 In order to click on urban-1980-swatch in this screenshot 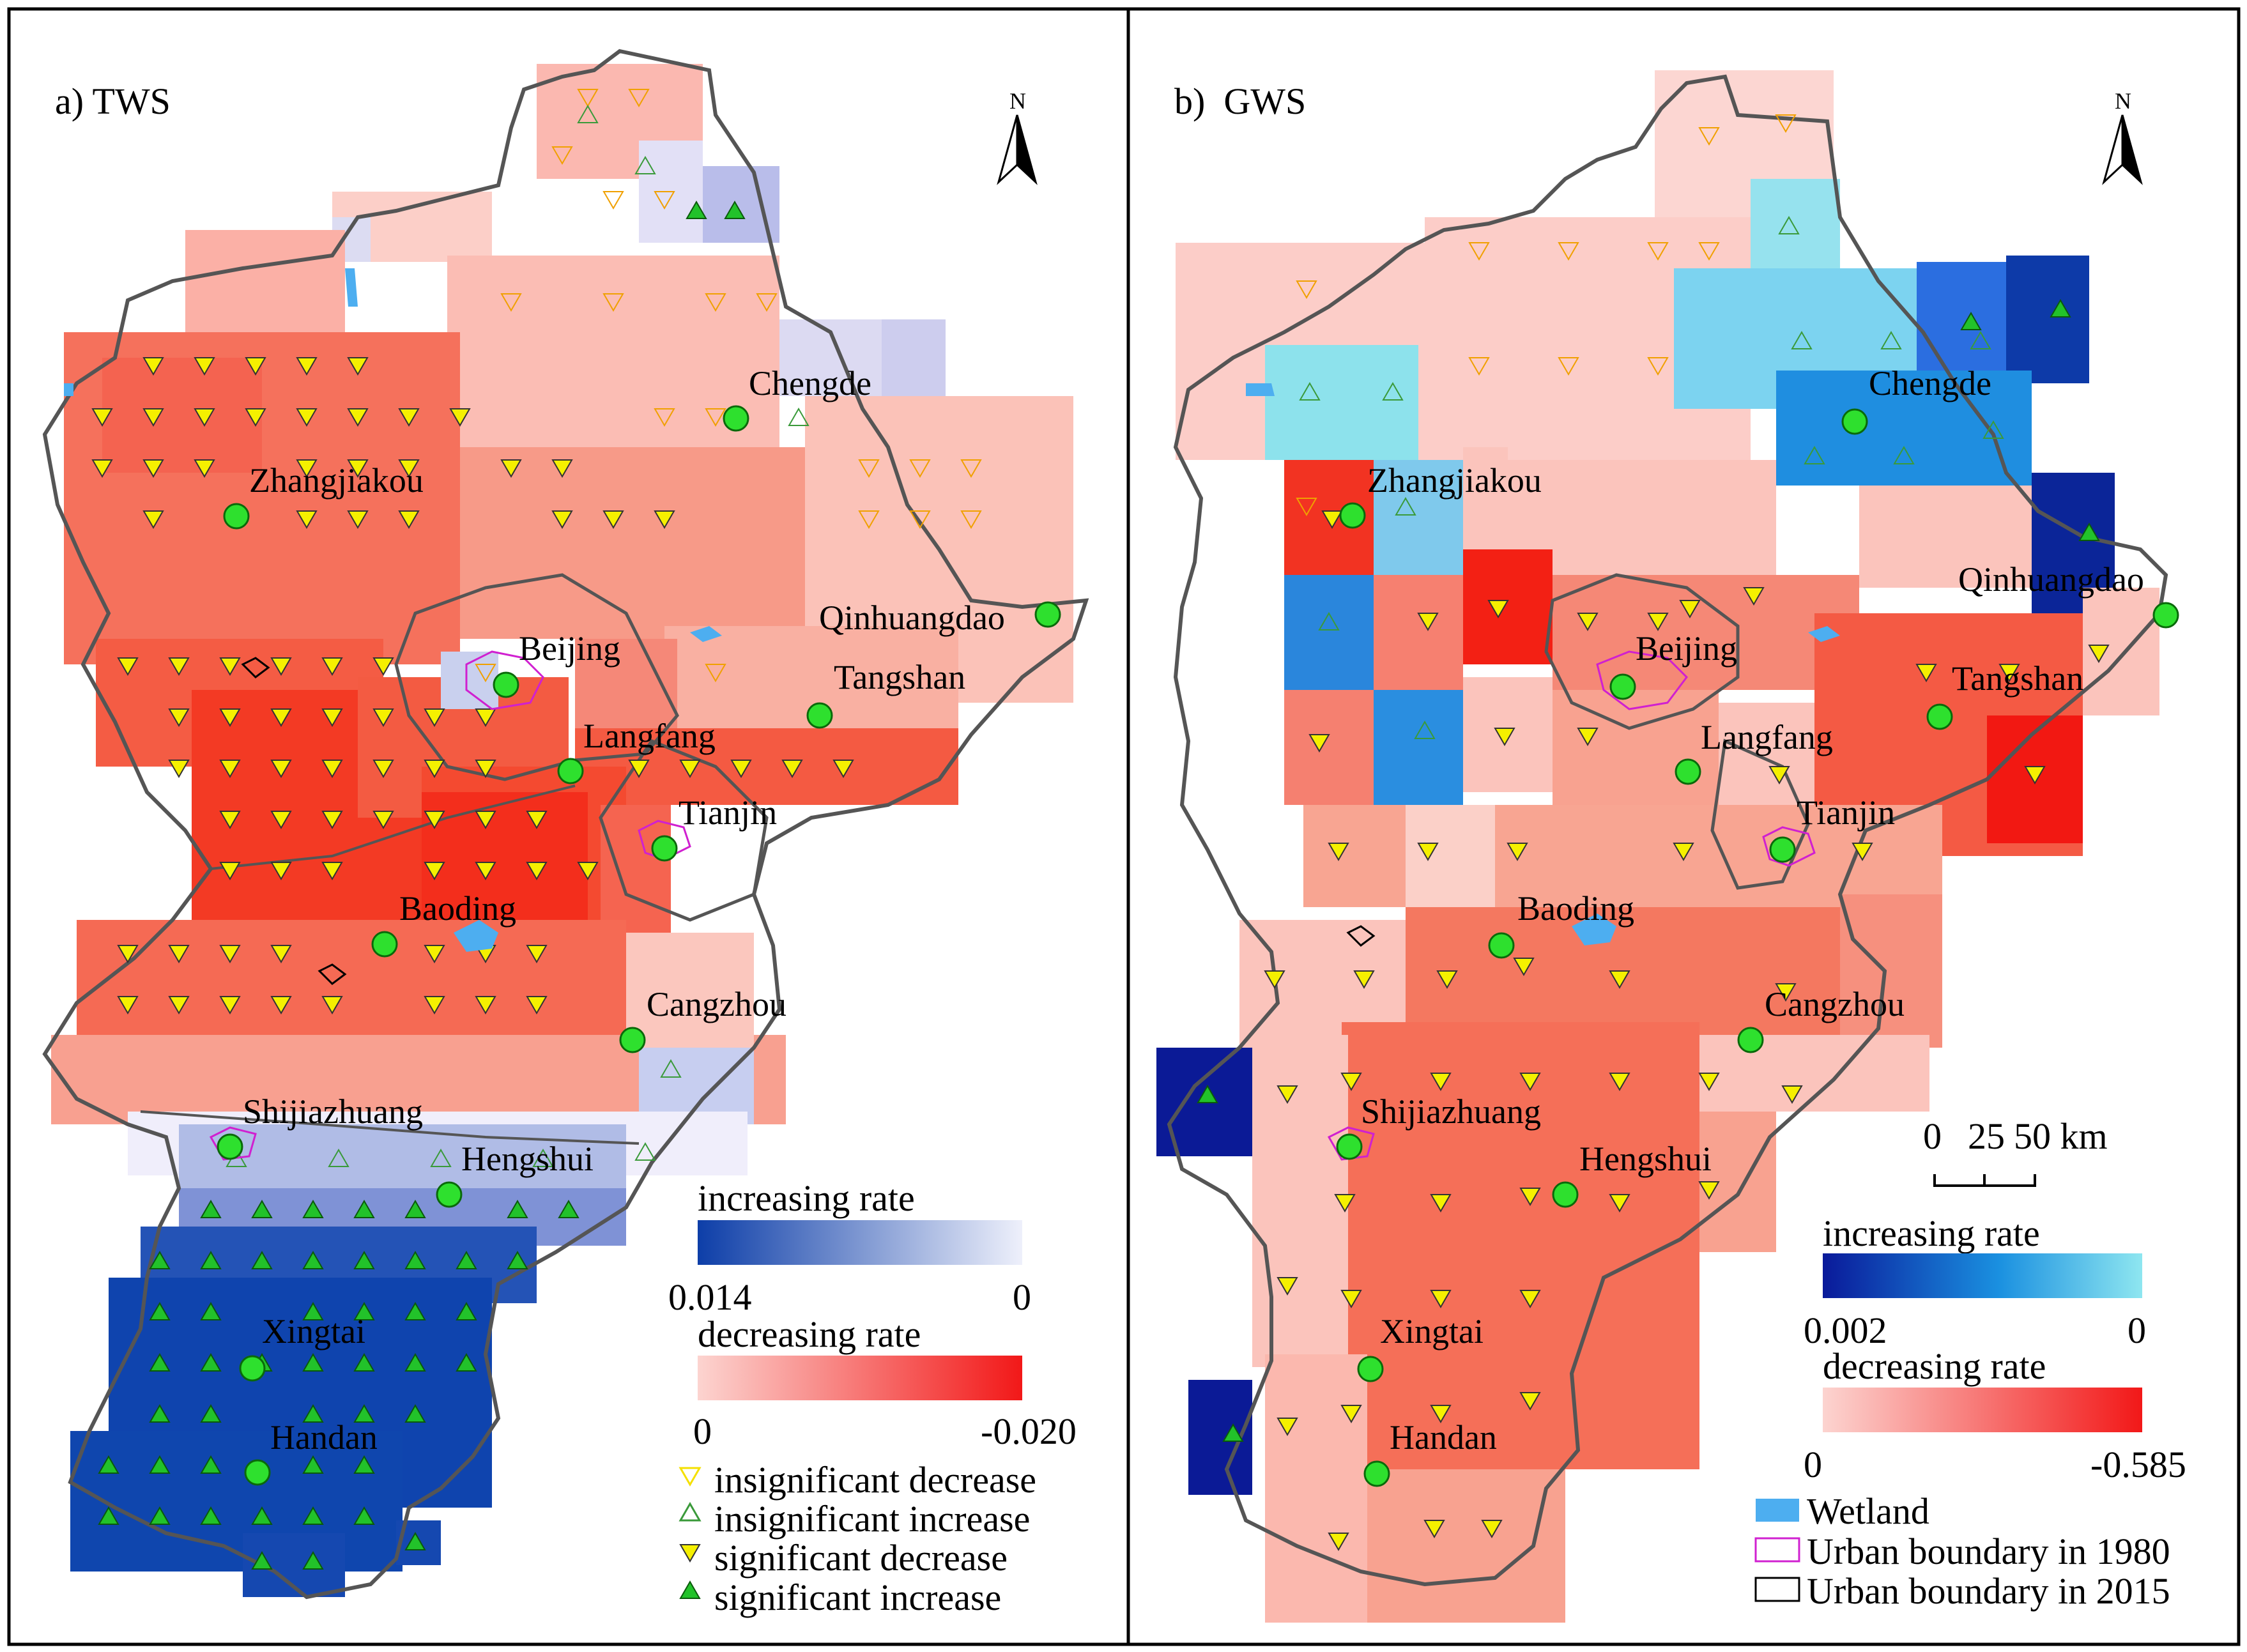, I will do `click(1777, 1550)`.